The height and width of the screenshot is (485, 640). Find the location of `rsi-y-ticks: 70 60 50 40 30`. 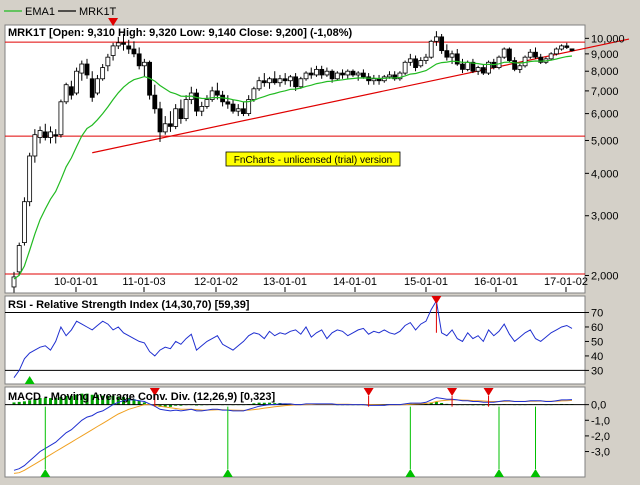

rsi-y-ticks: 70 60 50 40 30 is located at coordinates (594, 342).